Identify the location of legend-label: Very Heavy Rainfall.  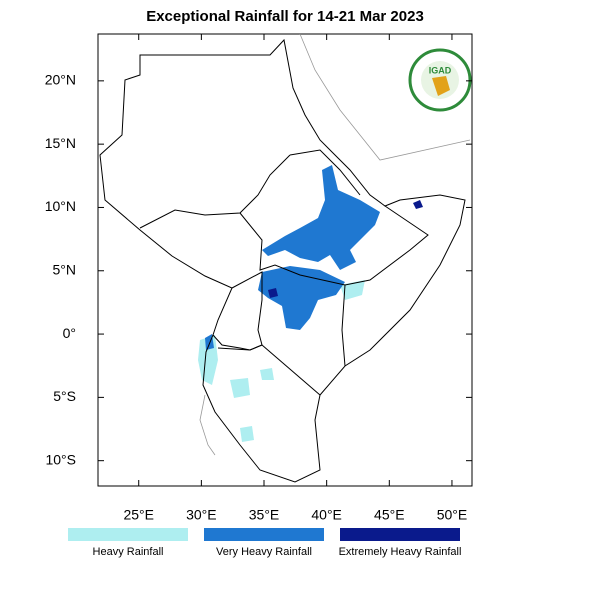
(264, 552).